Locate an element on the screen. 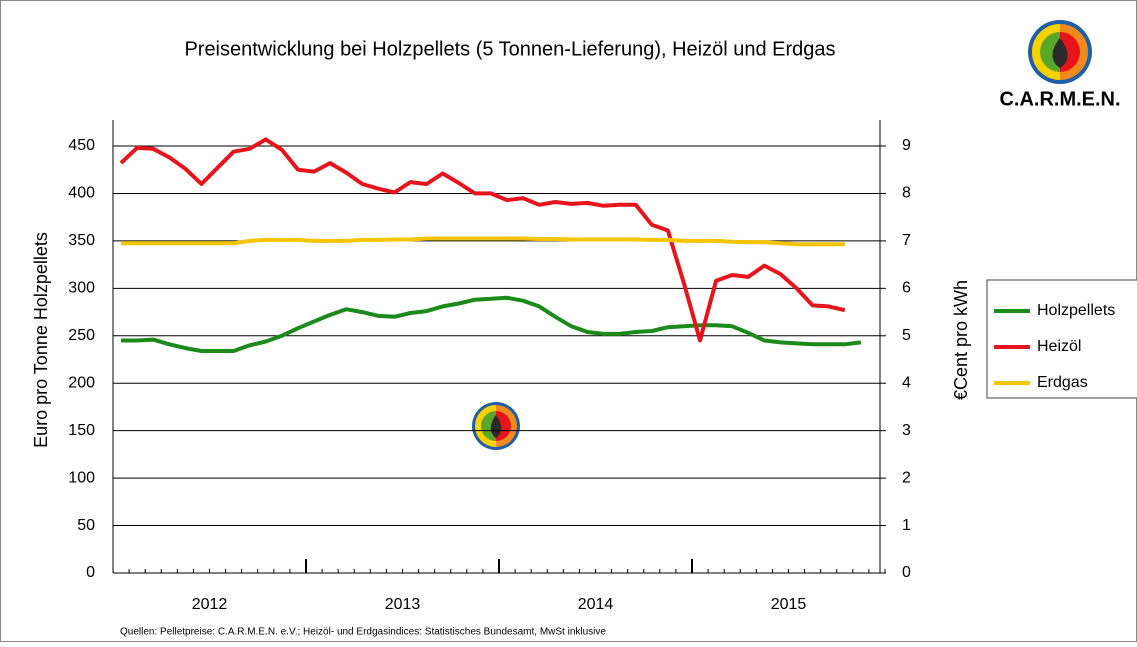 This screenshot has width=1137, height=647. y-tick-label: 300 is located at coordinates (81, 288).